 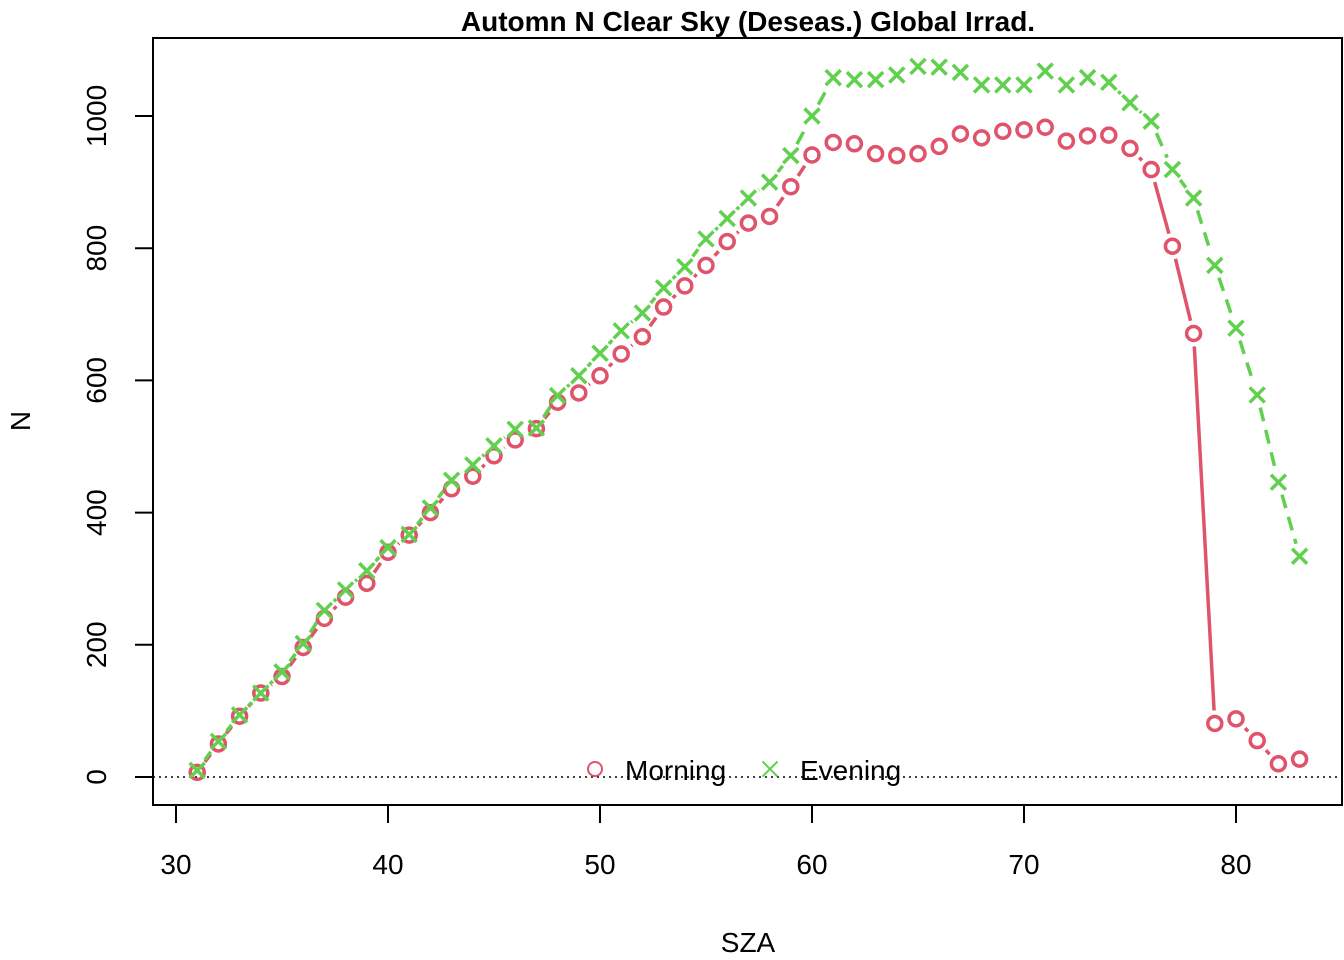 What do you see at coordinates (599, 864) in the screenshot?
I see `x-tick-label: 50` at bounding box center [599, 864].